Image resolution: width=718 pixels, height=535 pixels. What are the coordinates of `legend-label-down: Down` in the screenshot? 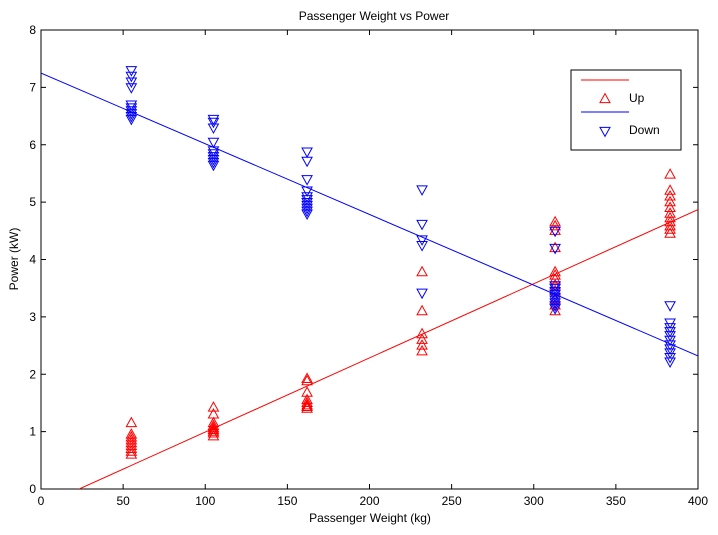 It's located at (644, 130).